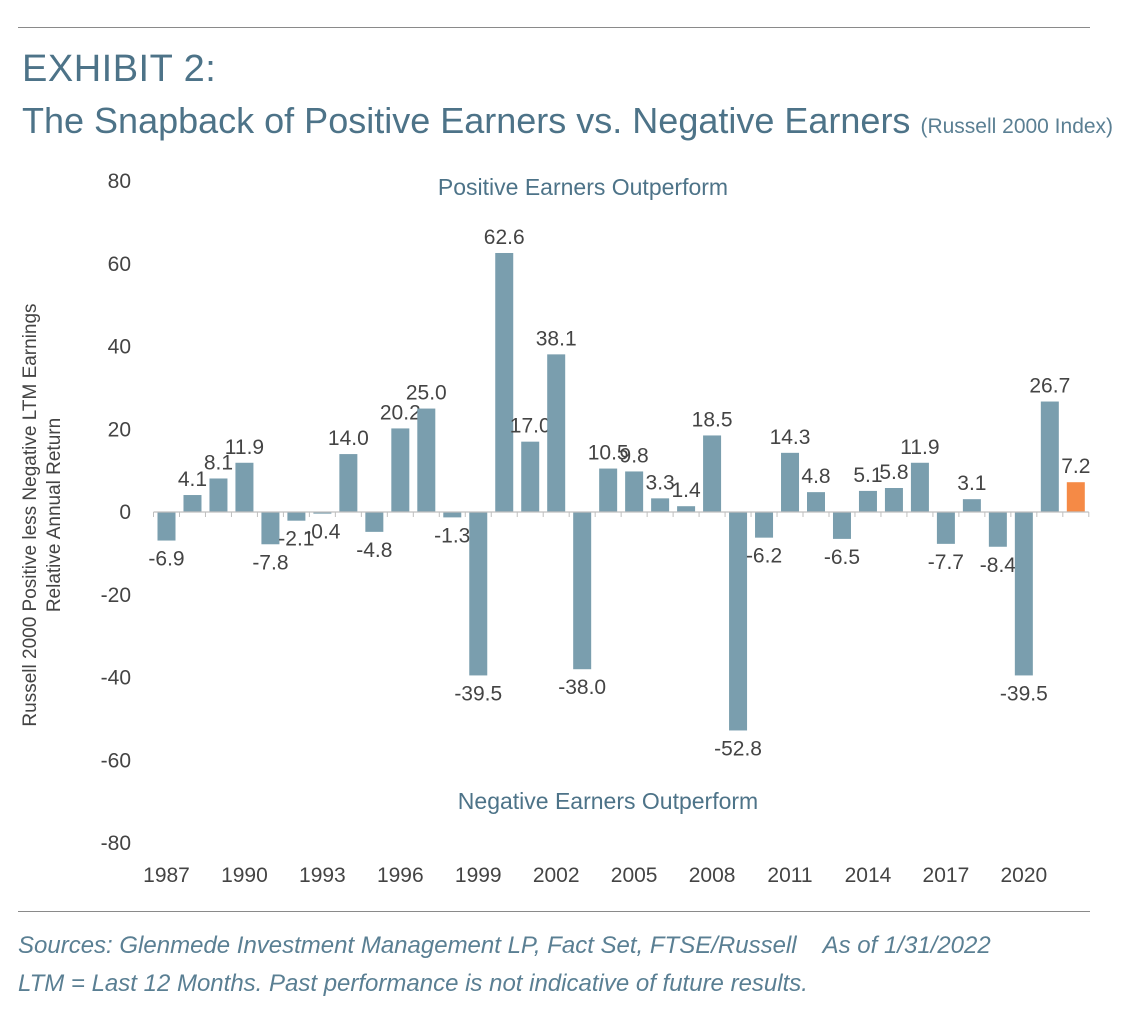  Describe the element at coordinates (530, 476) in the screenshot. I see `bar-2001` at that location.